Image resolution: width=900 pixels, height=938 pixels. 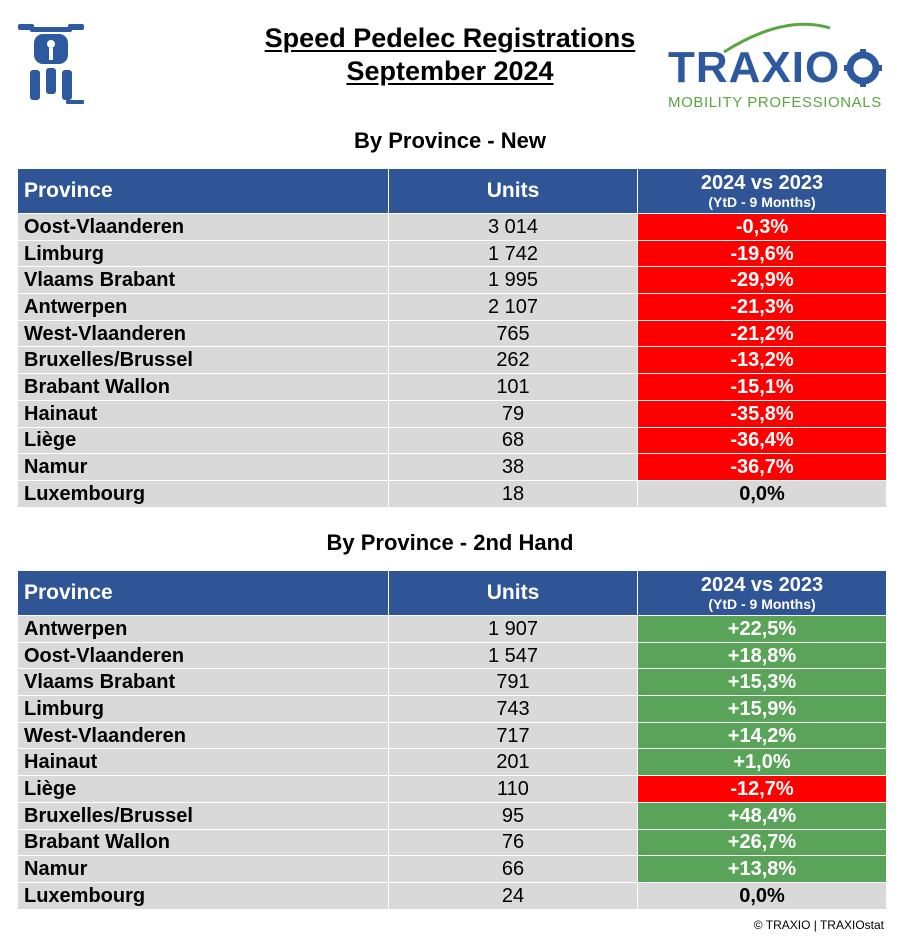 I want to click on change-cell: +15,3%, so click(x=762, y=682).